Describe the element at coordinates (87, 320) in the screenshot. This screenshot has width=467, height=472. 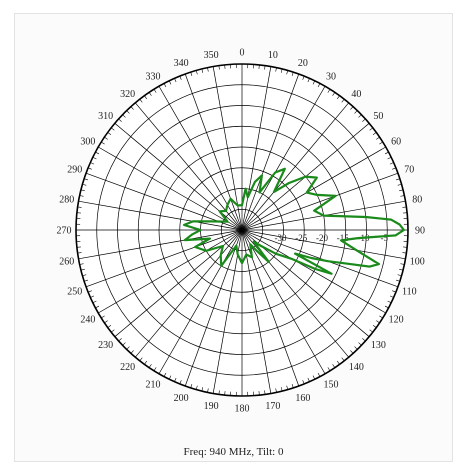
I see `angle-tick-label: 240` at that location.